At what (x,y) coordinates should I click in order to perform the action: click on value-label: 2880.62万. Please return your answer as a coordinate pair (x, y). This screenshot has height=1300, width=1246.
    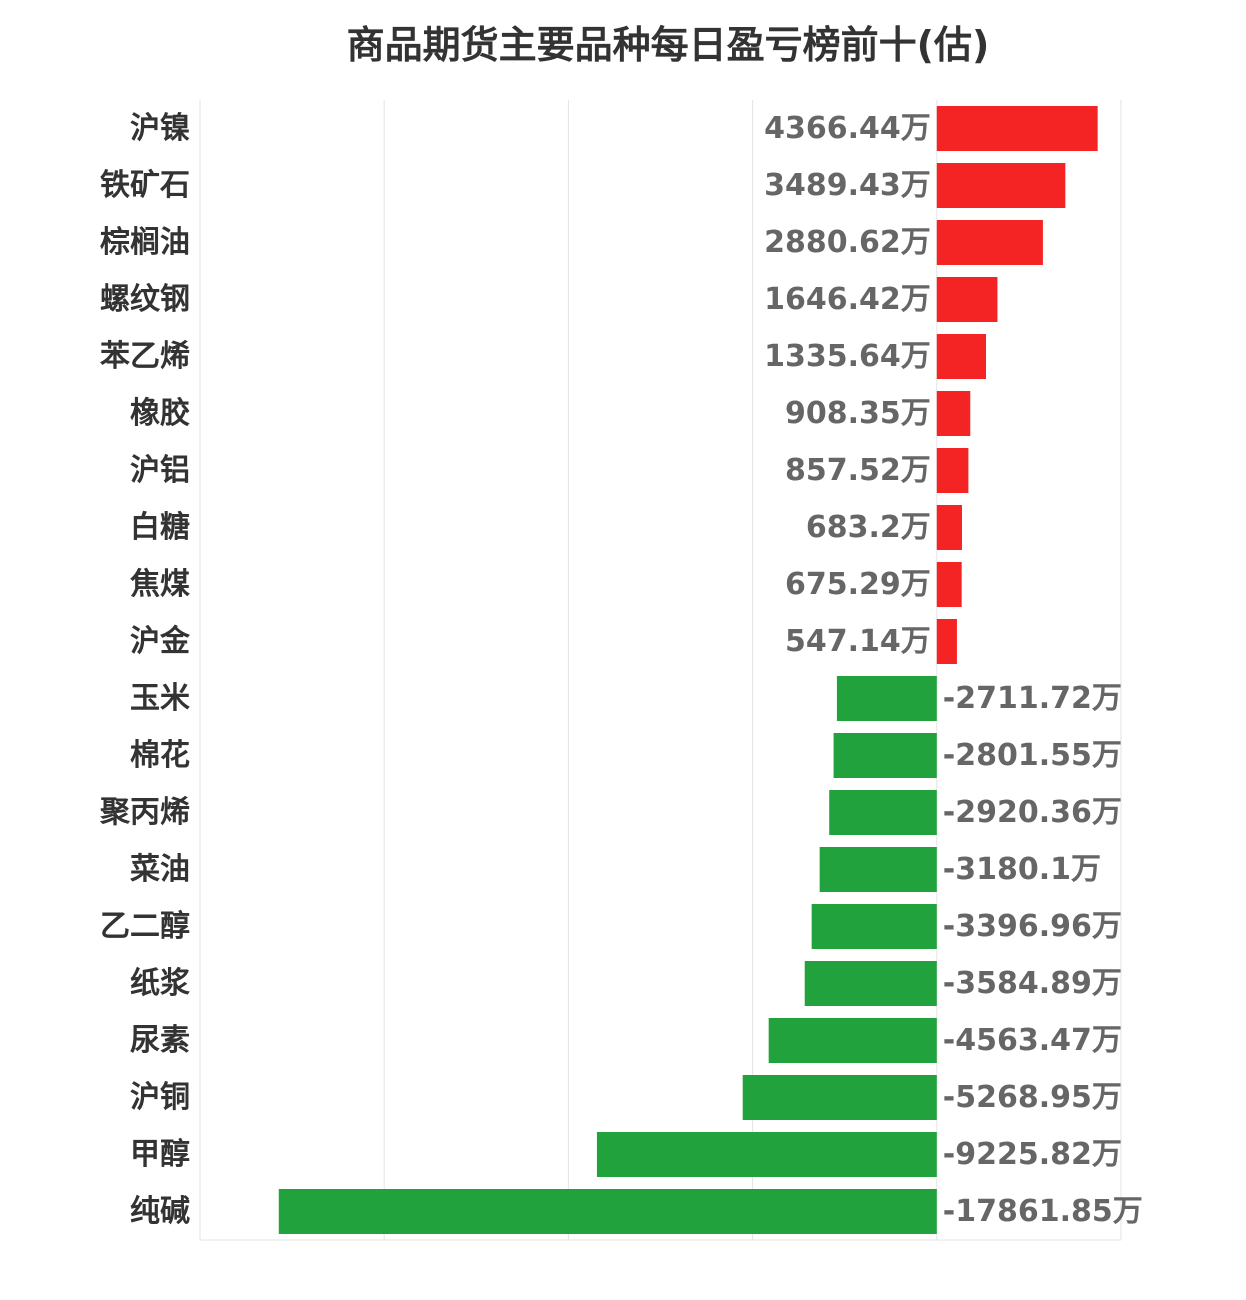
    Looking at the image, I should click on (847, 242).